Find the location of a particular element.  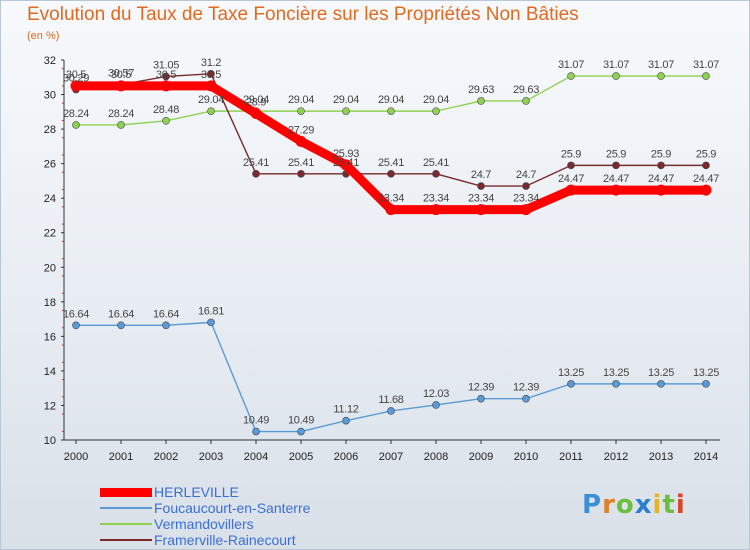

series-1-label-2000: 16.64 is located at coordinates (76, 314).